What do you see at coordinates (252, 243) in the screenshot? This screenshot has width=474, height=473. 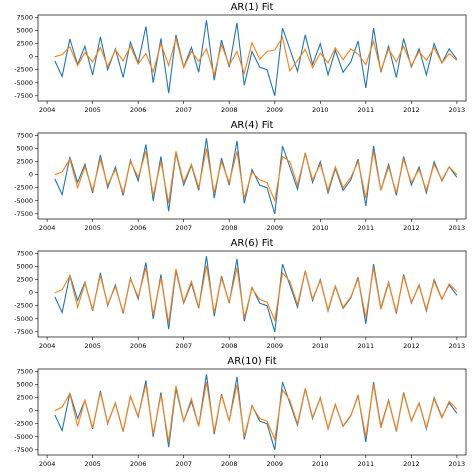 I see `chart-title: AR(6) Fit` at bounding box center [252, 243].